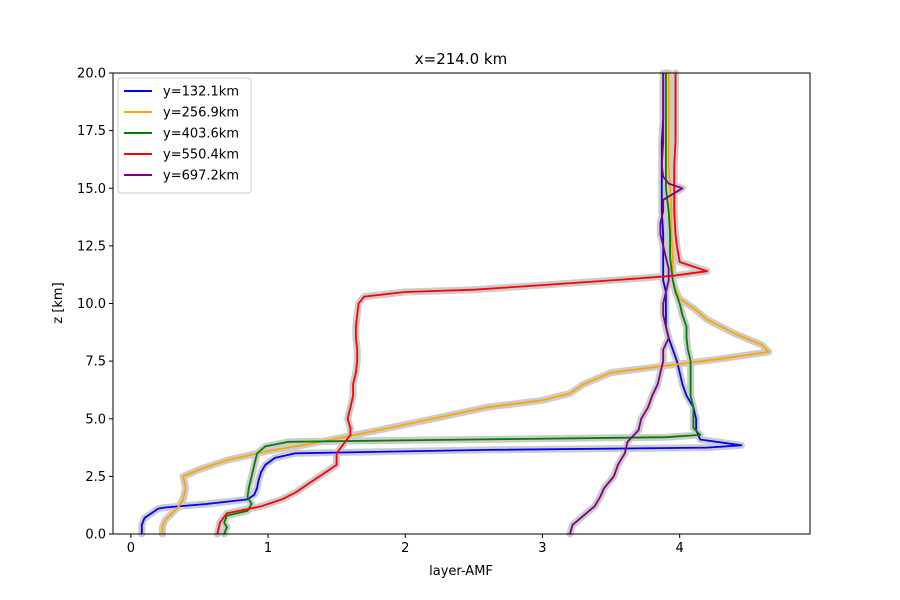  What do you see at coordinates (95, 535) in the screenshot?
I see `y-tick-label: 0.0` at bounding box center [95, 535].